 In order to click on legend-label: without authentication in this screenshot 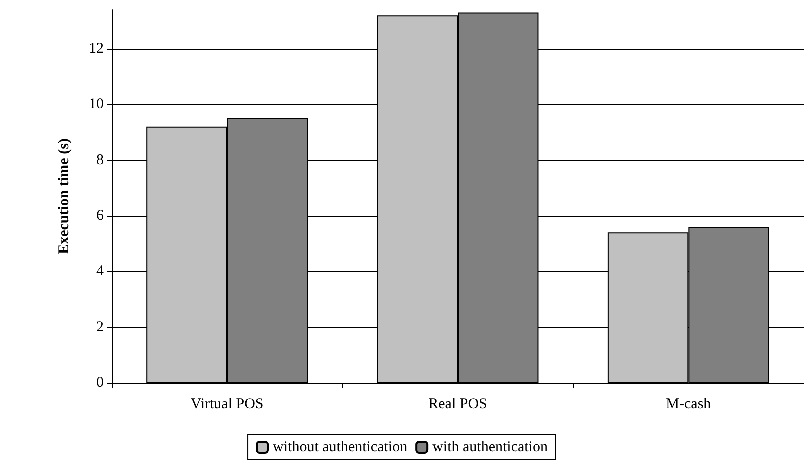, I will do `click(340, 448)`.